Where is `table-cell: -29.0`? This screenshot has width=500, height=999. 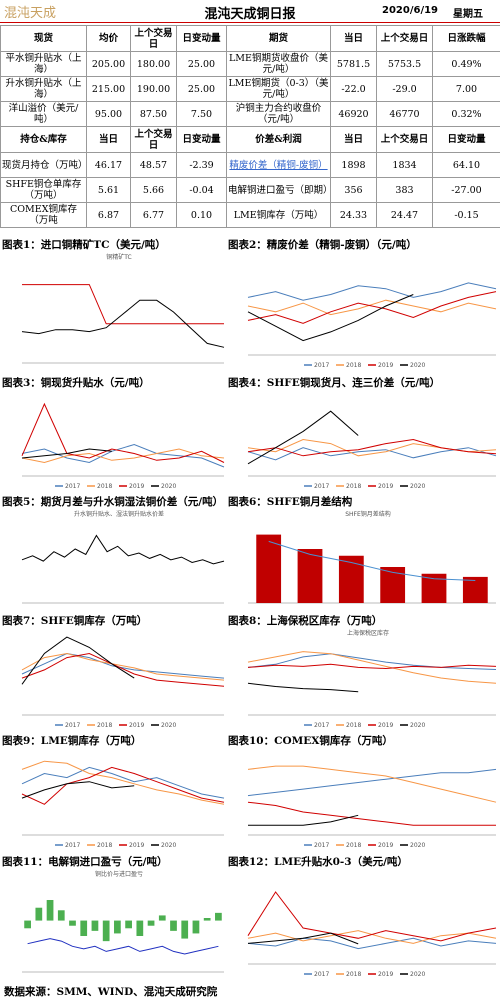 table-cell: -29.0 is located at coordinates (405, 89).